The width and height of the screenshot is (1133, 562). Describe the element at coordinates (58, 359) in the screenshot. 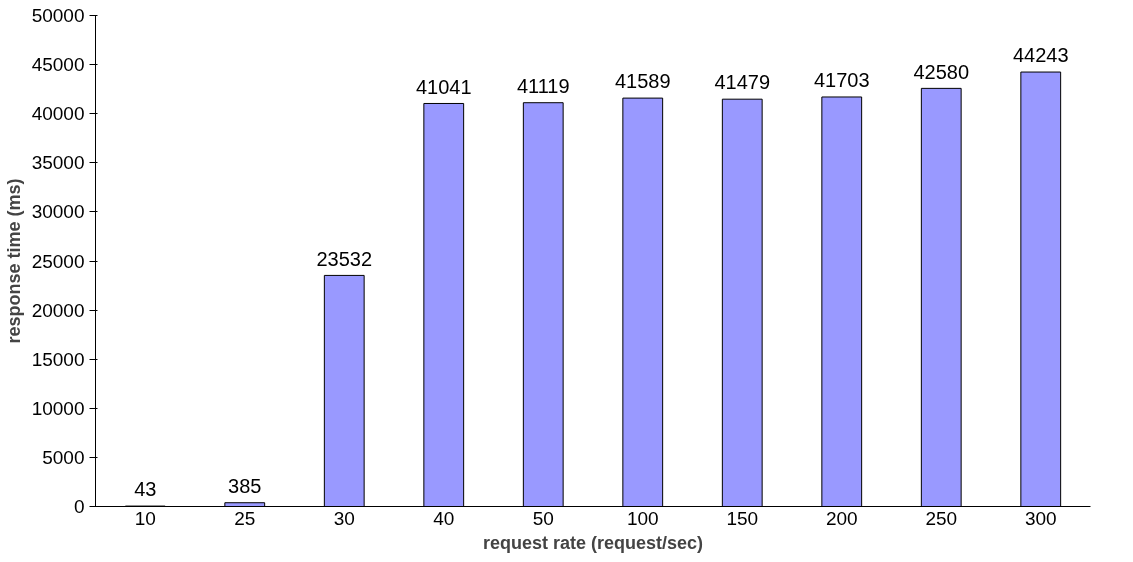

I see `y-tick-label: 15000` at that location.